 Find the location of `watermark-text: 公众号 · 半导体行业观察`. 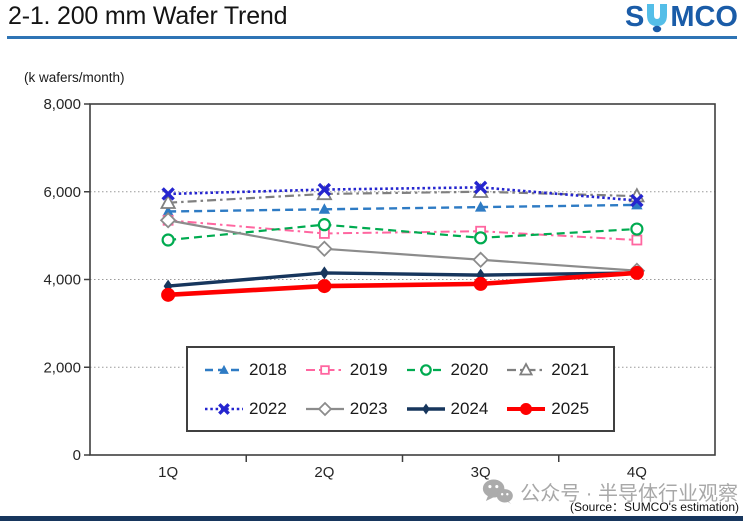

watermark-text: 公众号 · 半导体行业观察 is located at coordinates (629, 494).